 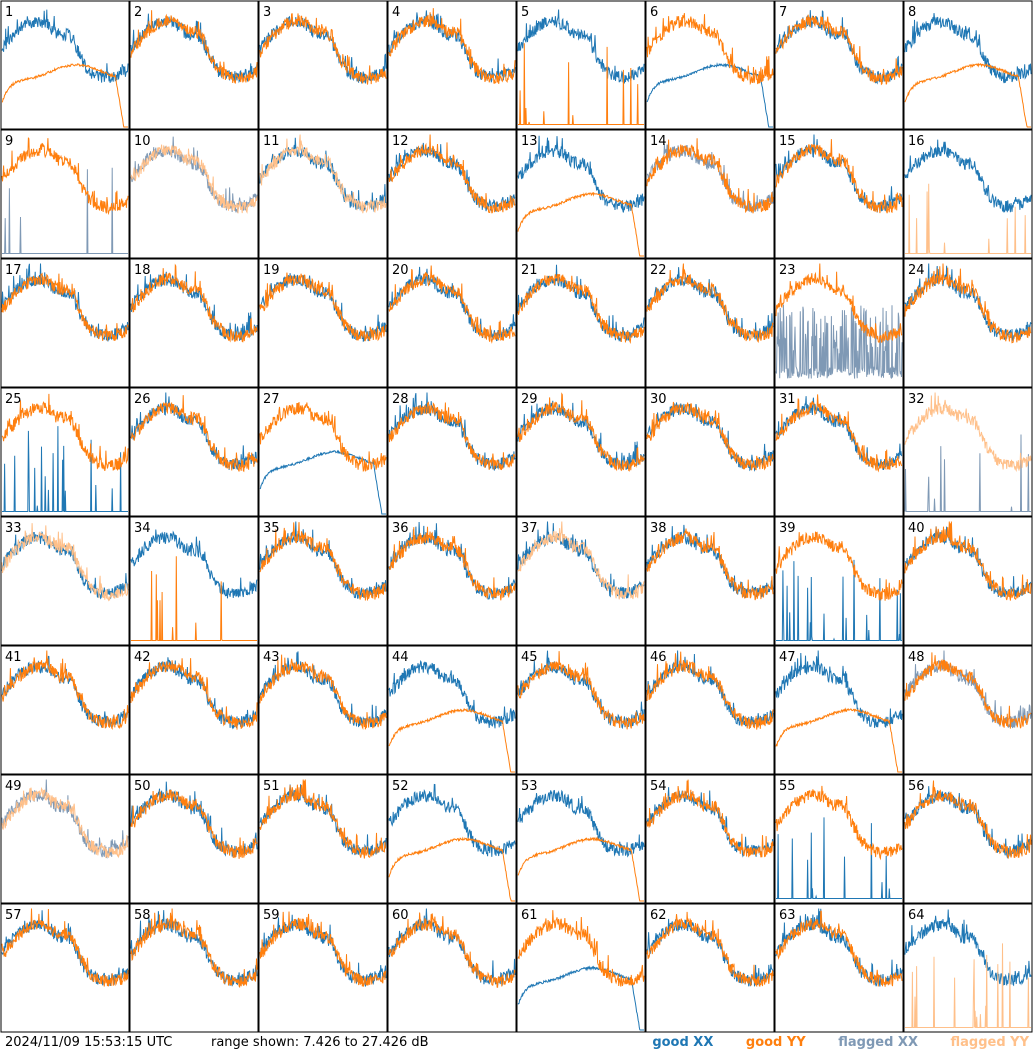 What do you see at coordinates (271, 657) in the screenshot?
I see `panel-label: 43` at bounding box center [271, 657].